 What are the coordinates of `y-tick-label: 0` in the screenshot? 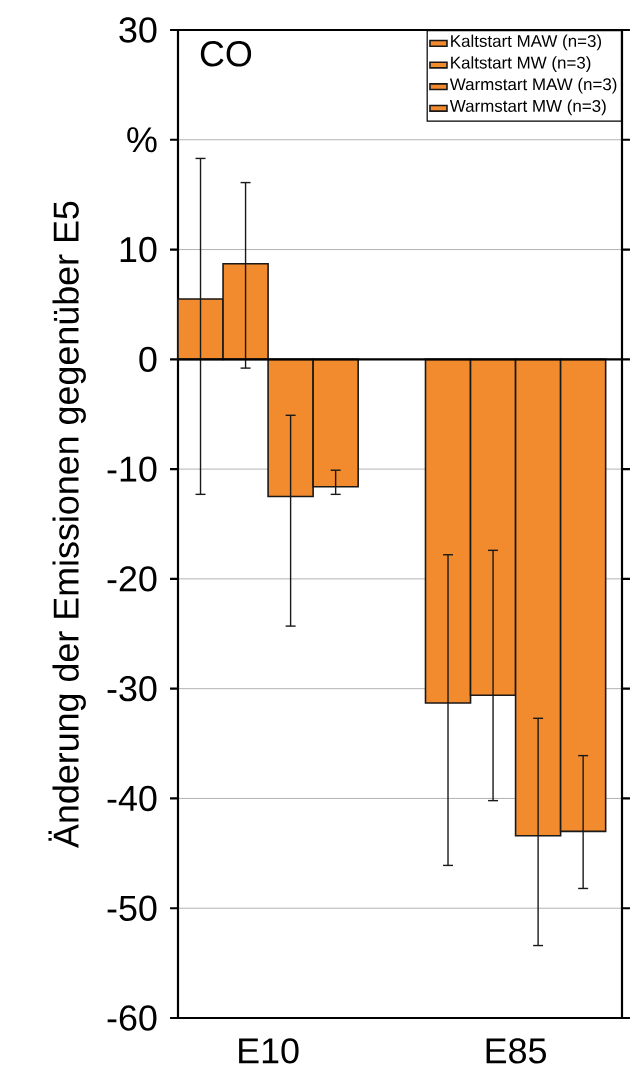 It's located at (148, 359).